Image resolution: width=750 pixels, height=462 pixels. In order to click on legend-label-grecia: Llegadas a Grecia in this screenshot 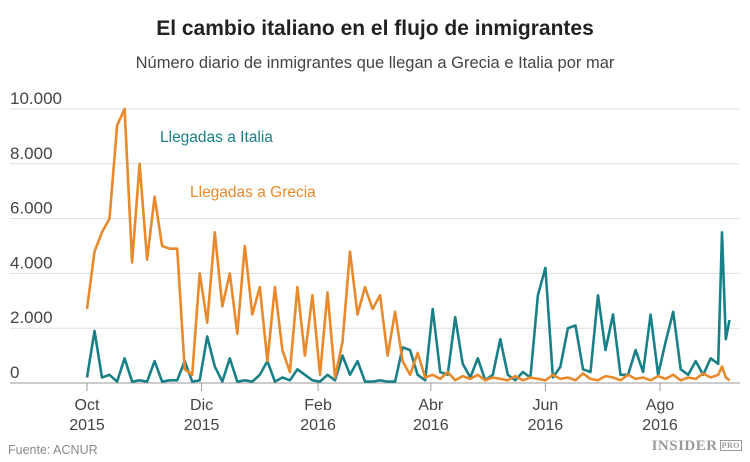, I will do `click(253, 192)`.